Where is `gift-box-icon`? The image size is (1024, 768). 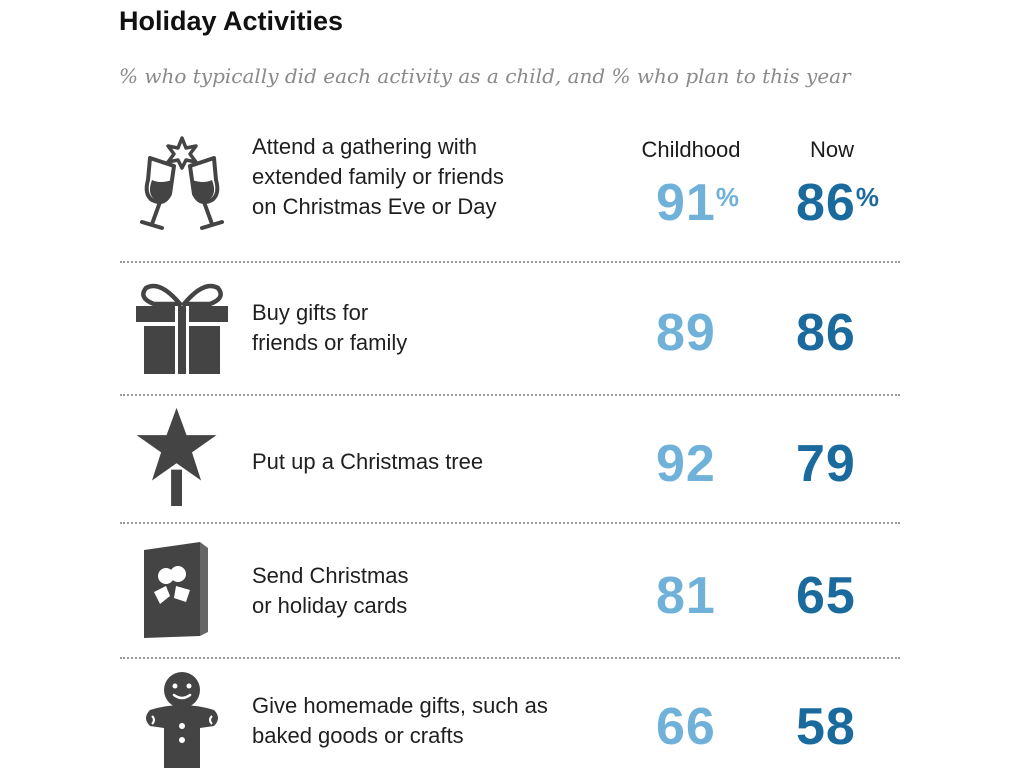
gift-box-icon is located at coordinates (182, 328).